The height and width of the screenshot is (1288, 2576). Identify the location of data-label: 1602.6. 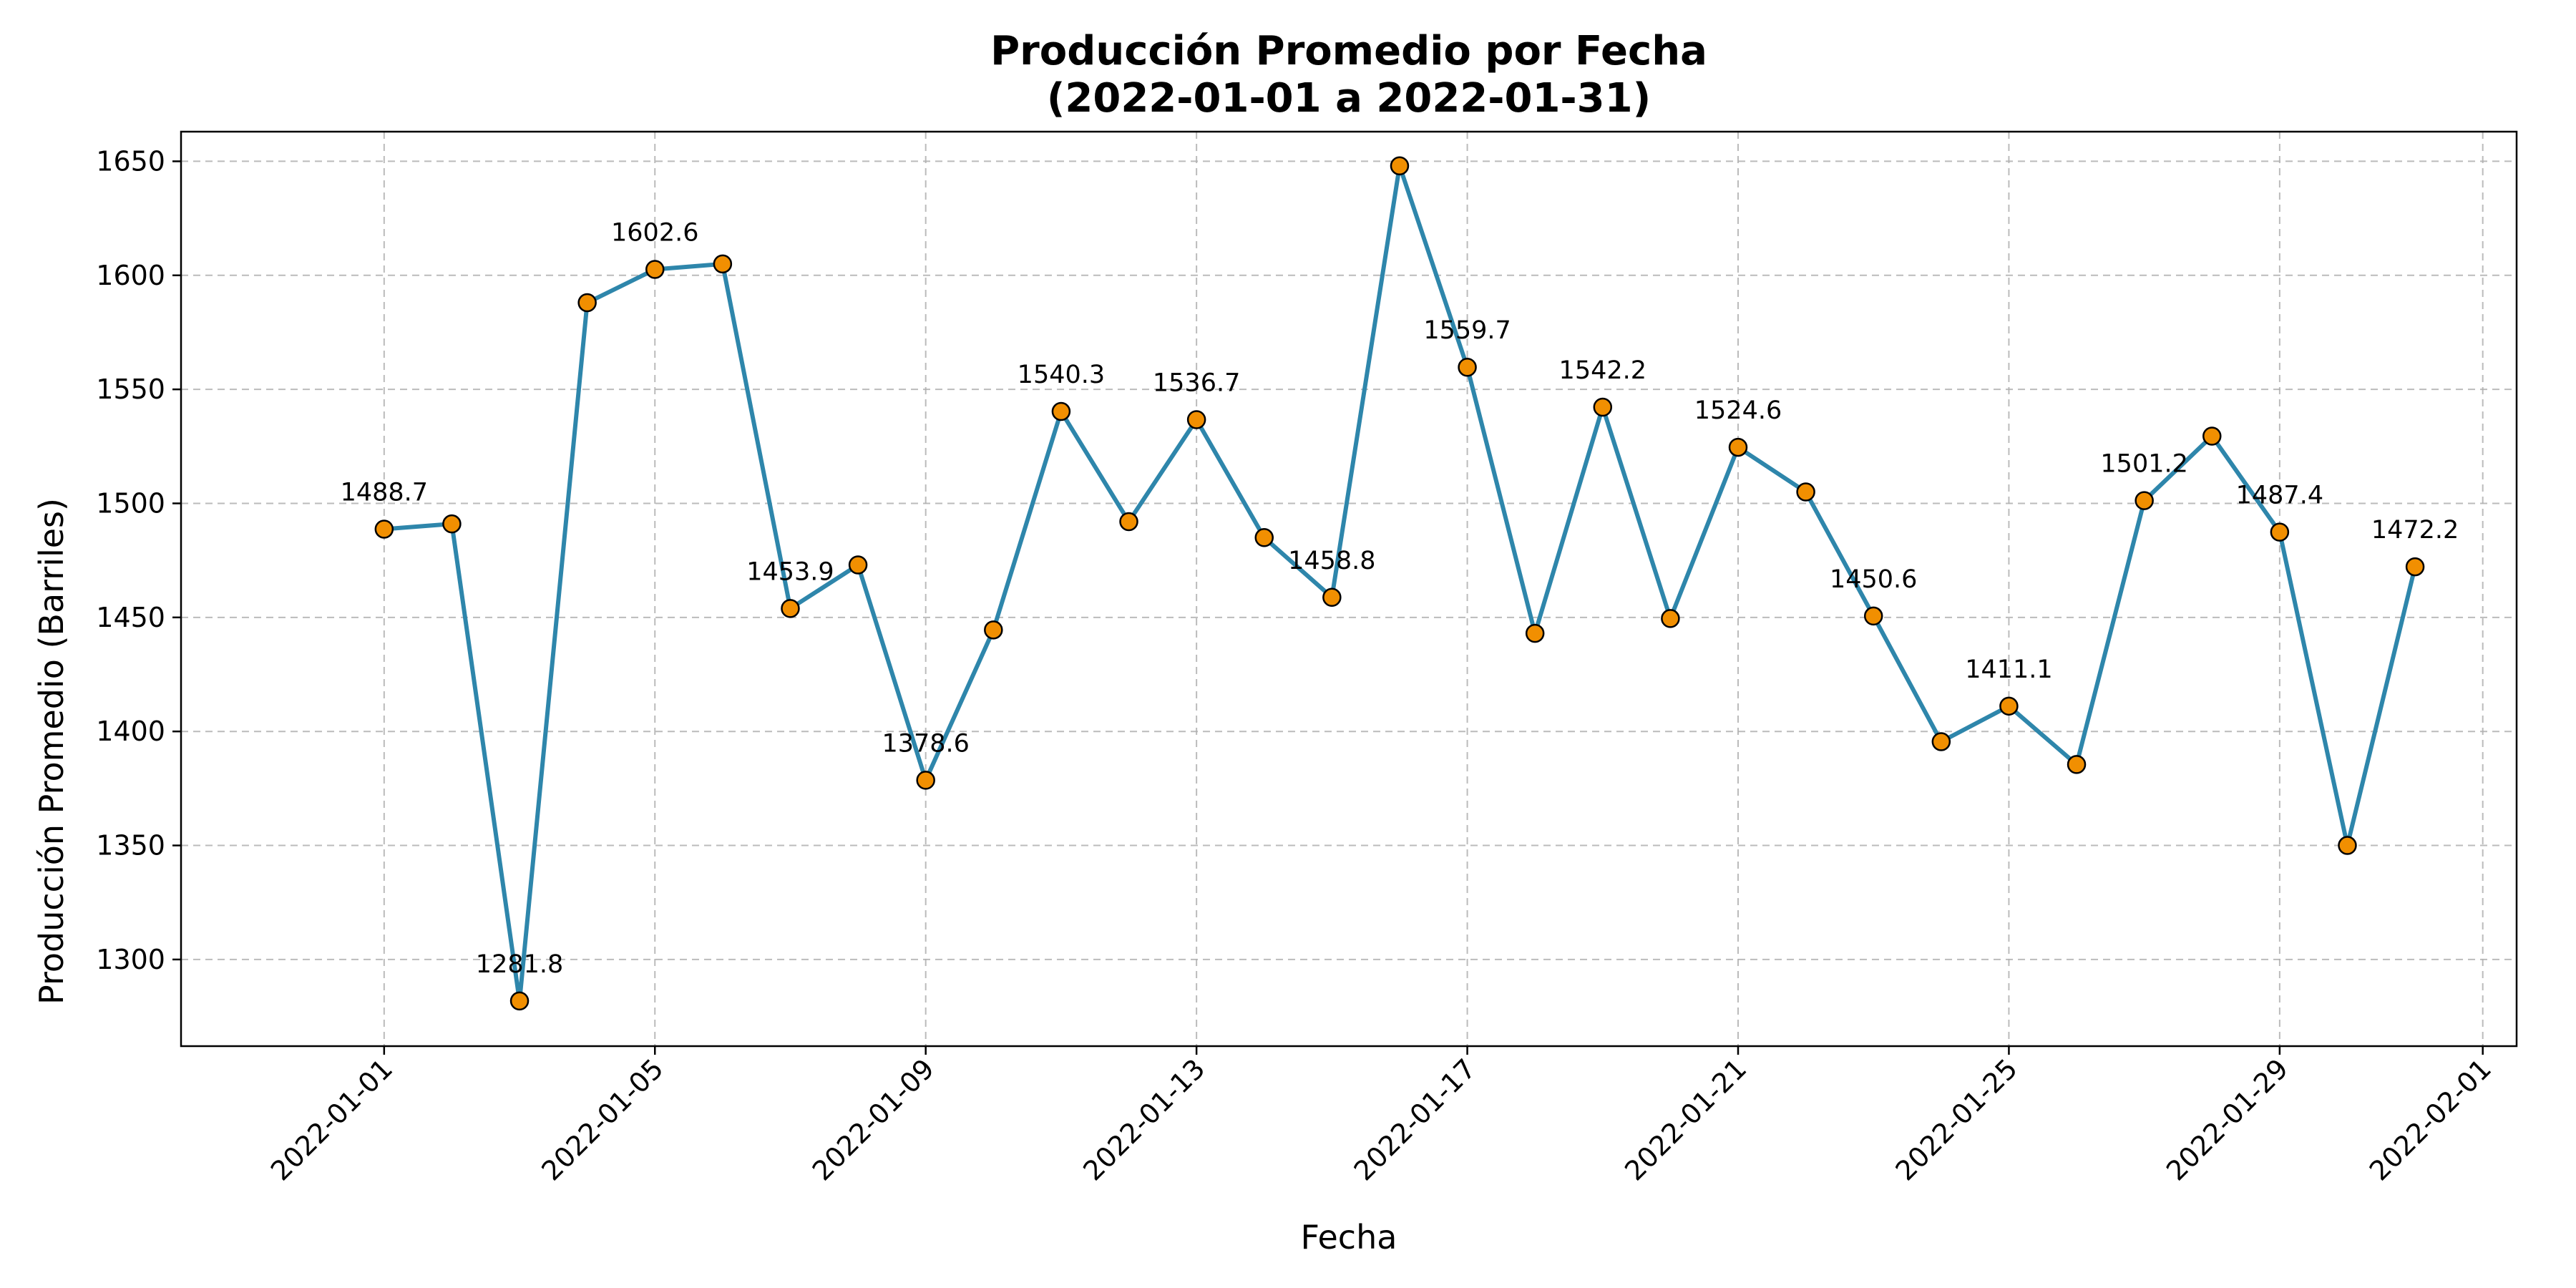
(654, 232).